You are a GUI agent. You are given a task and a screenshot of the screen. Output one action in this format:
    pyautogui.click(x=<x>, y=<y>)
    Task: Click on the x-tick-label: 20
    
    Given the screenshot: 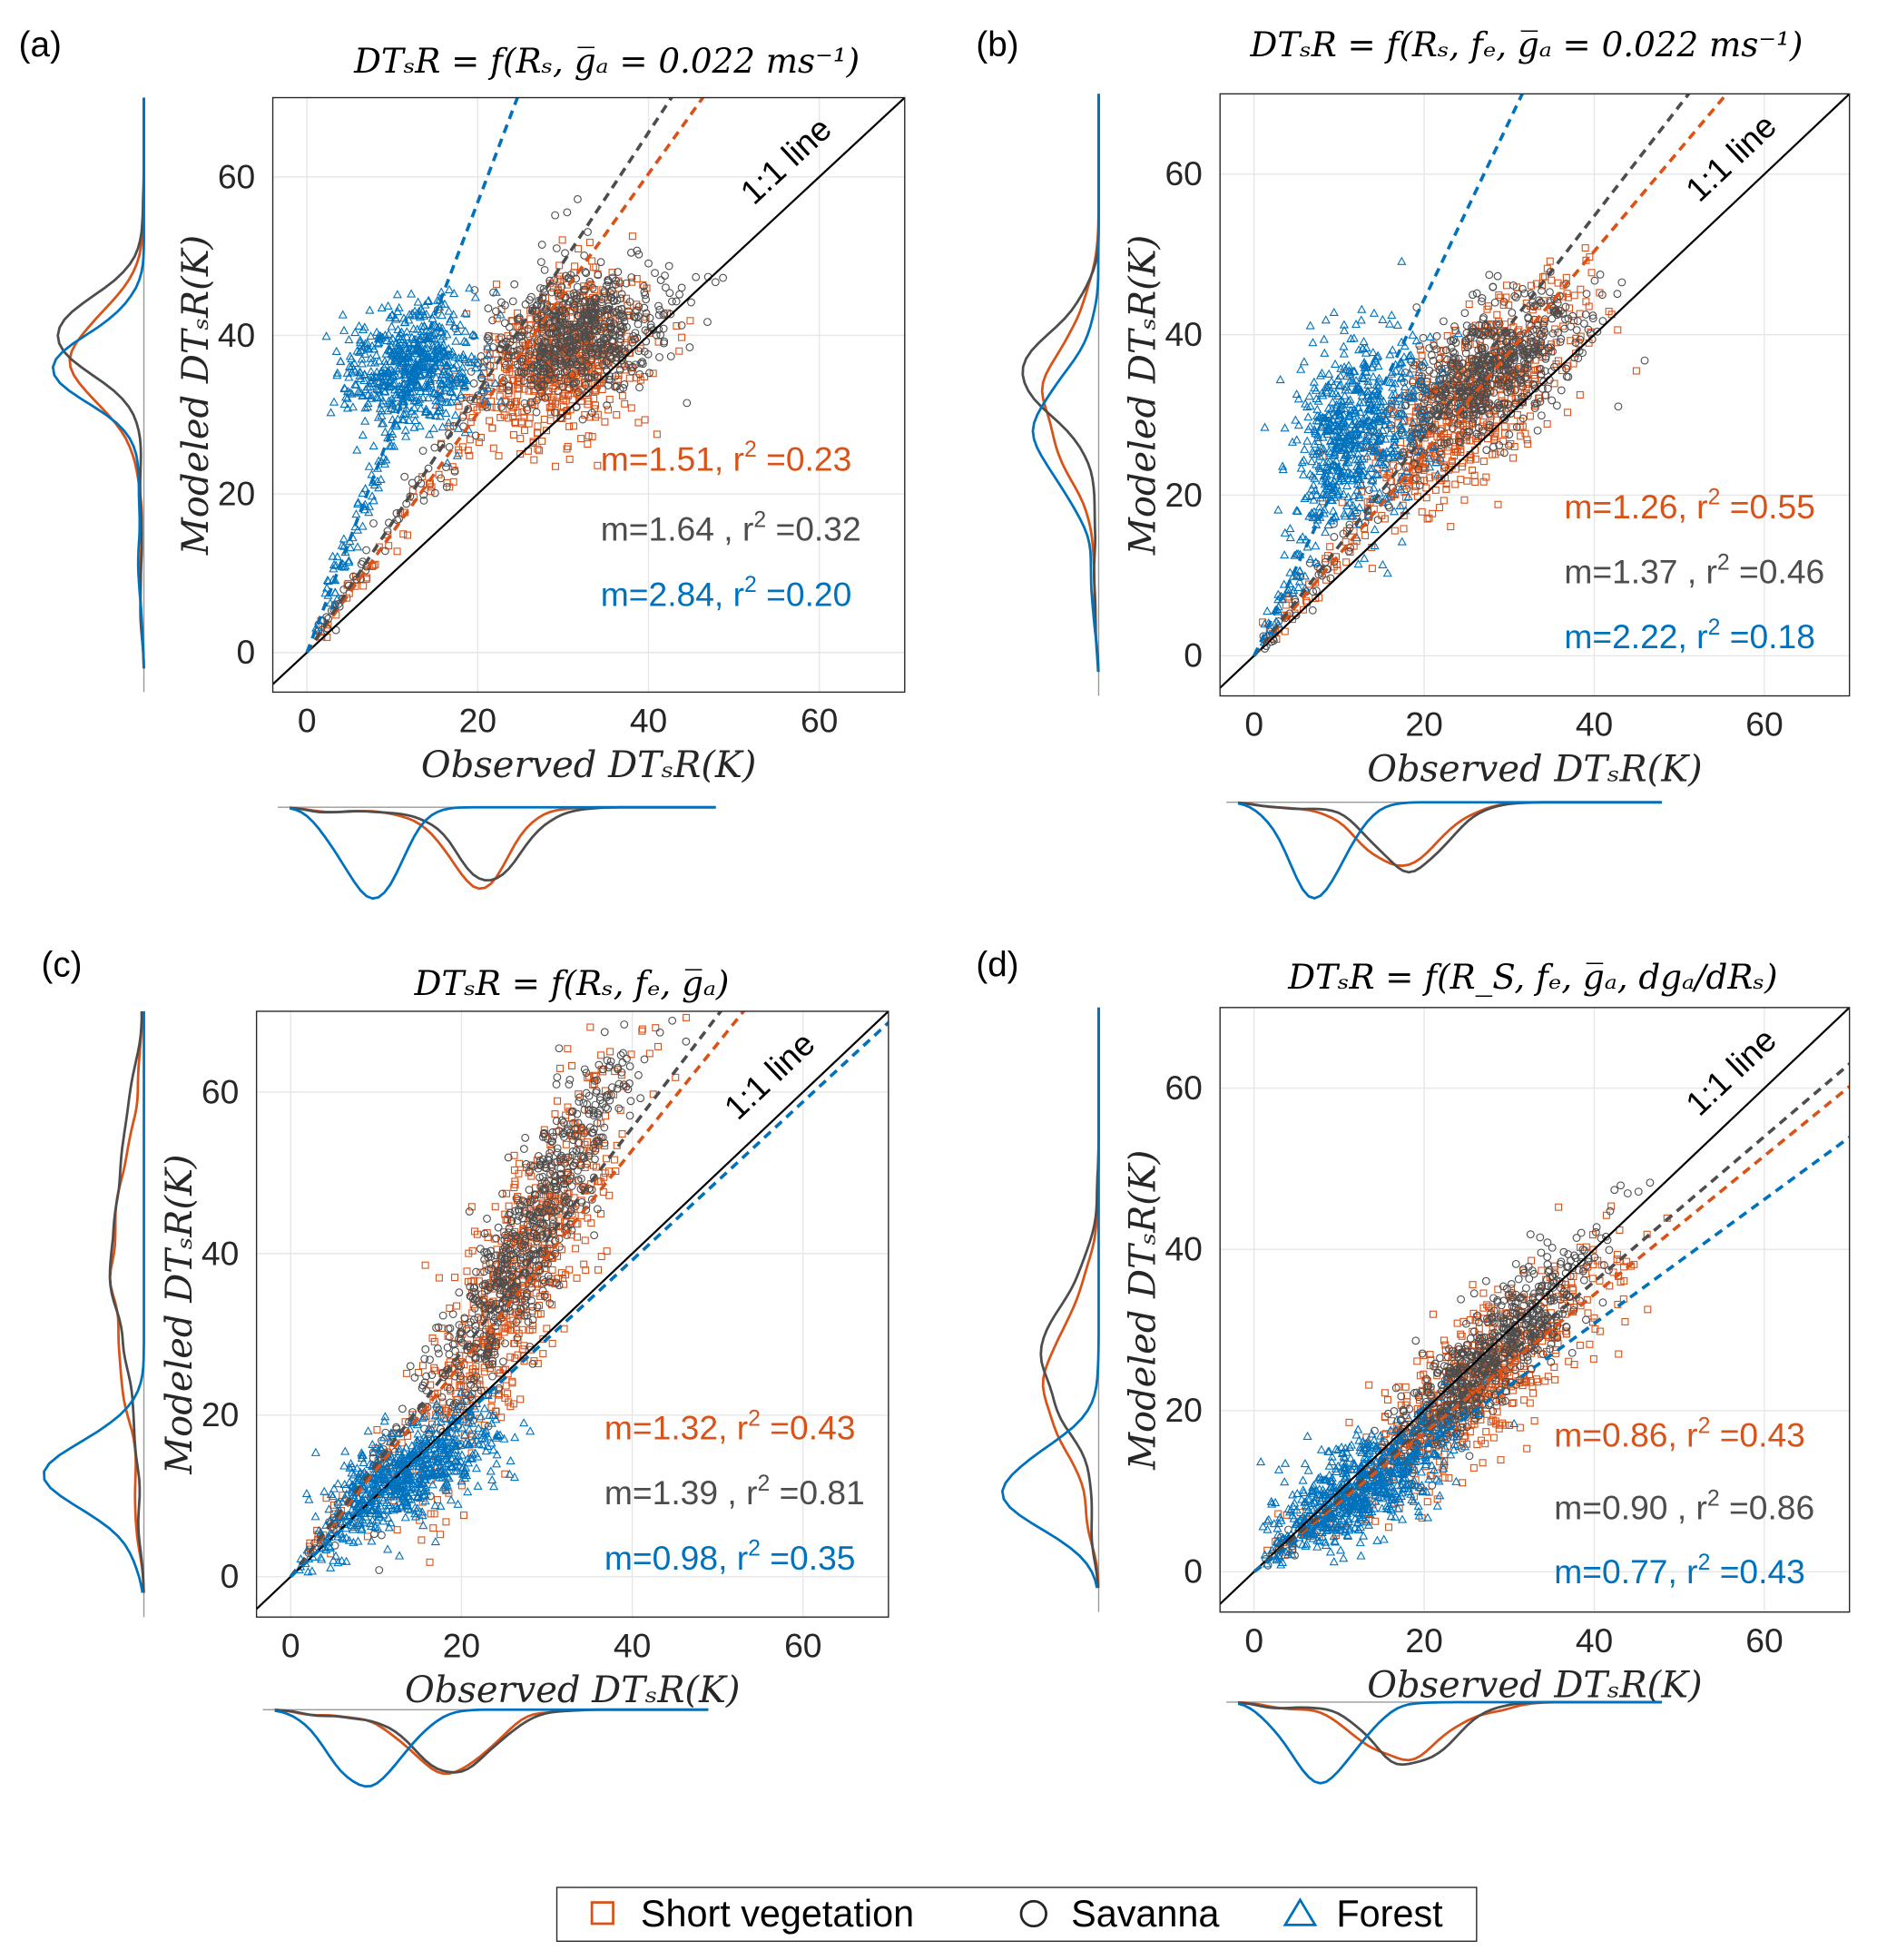 What is the action you would take?
    pyautogui.click(x=478, y=721)
    